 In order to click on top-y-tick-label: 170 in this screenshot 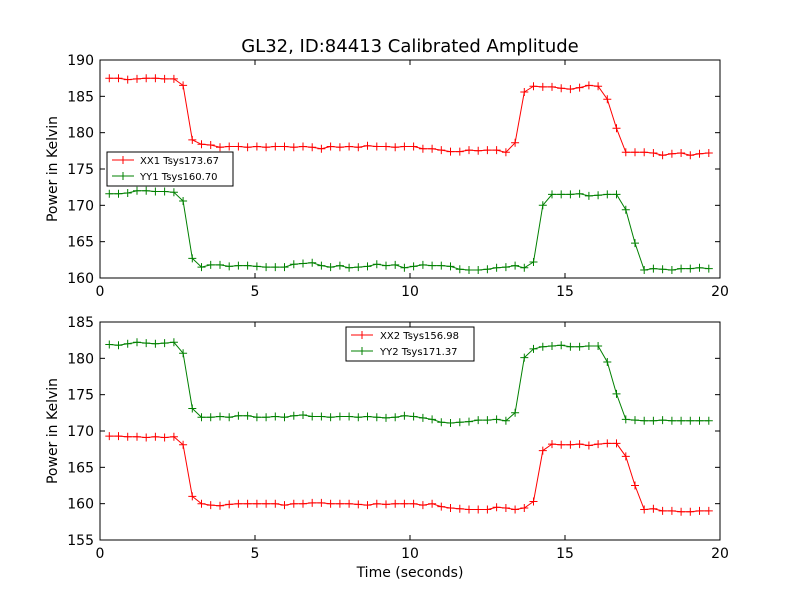, I will do `click(80, 206)`.